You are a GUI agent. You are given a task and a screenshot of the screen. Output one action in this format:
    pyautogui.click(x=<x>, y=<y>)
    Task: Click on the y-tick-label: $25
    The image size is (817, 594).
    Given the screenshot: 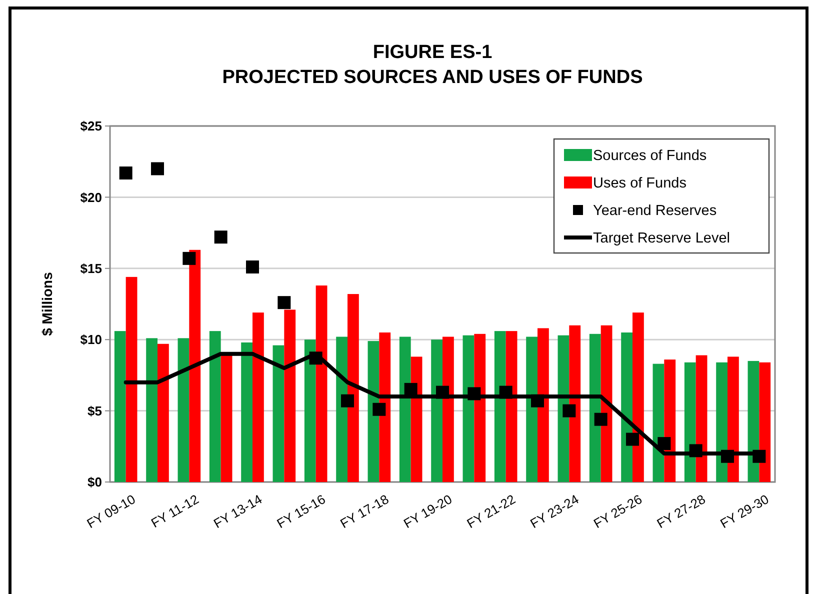 What is the action you would take?
    pyautogui.click(x=91, y=126)
    